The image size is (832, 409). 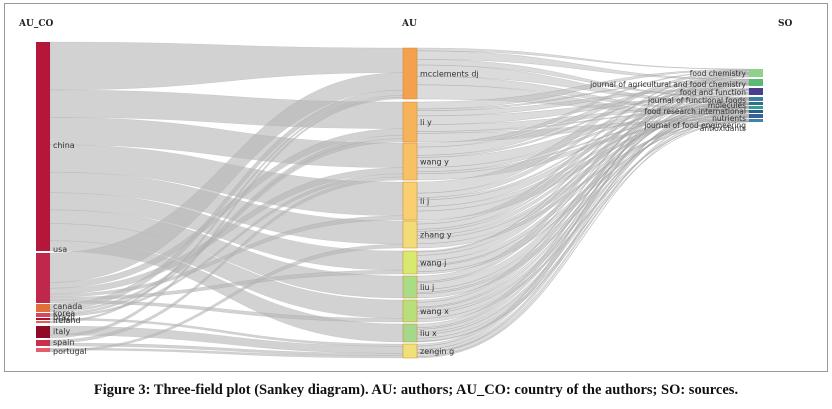 What do you see at coordinates (437, 351) in the screenshot?
I see `author-label-zengin-g: zengin g` at bounding box center [437, 351].